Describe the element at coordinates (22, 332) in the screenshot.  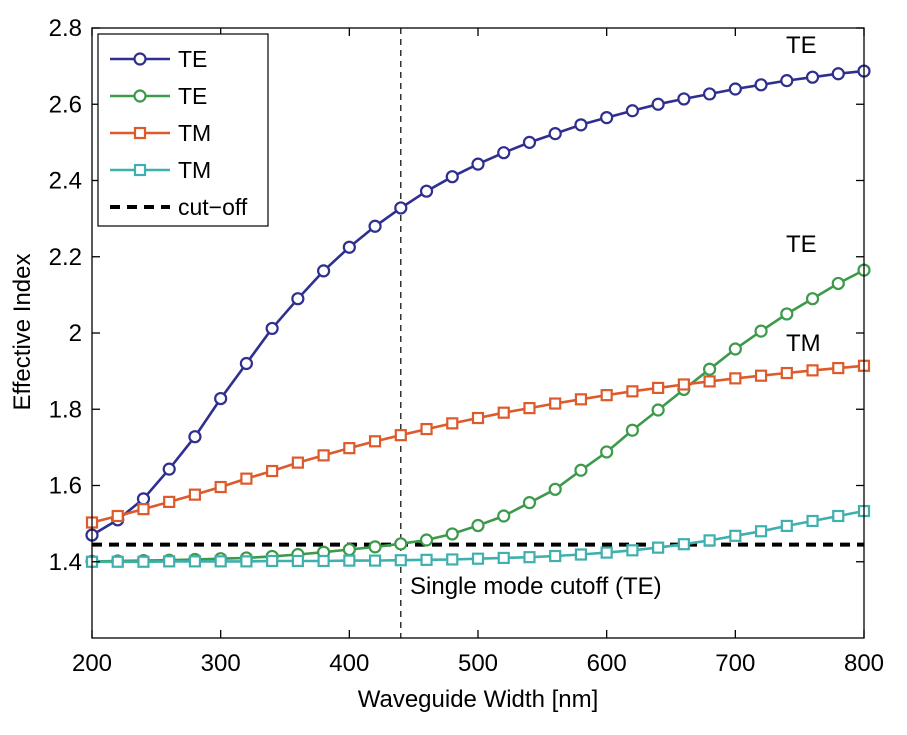
I see `y-axis-label: Effective Index` at that location.